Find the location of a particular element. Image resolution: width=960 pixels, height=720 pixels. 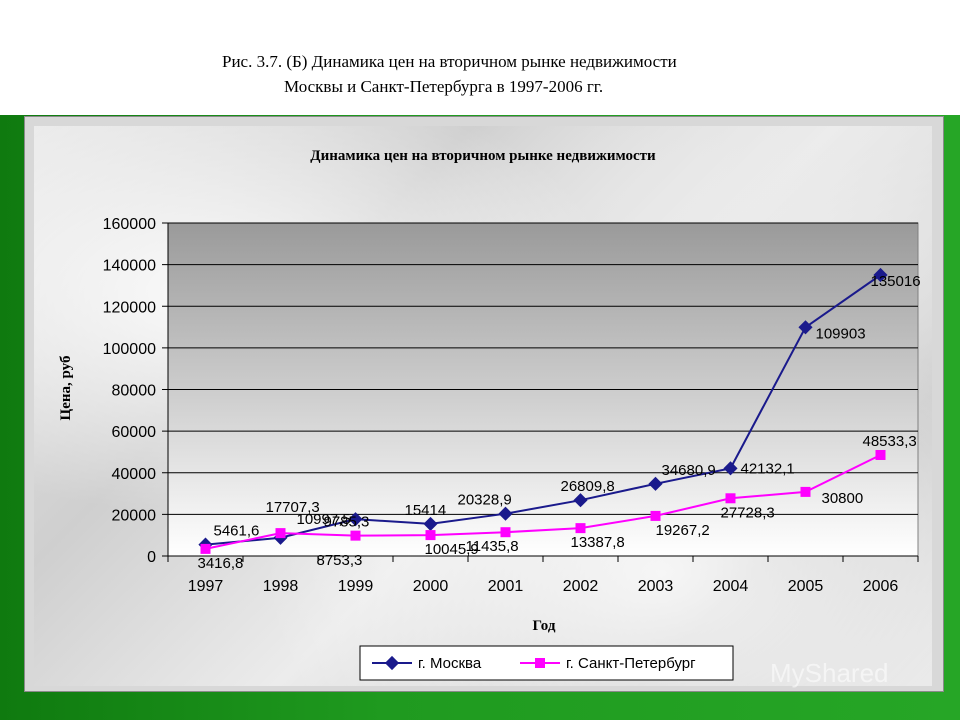

watermark-text: MyShared is located at coordinates (829, 673).